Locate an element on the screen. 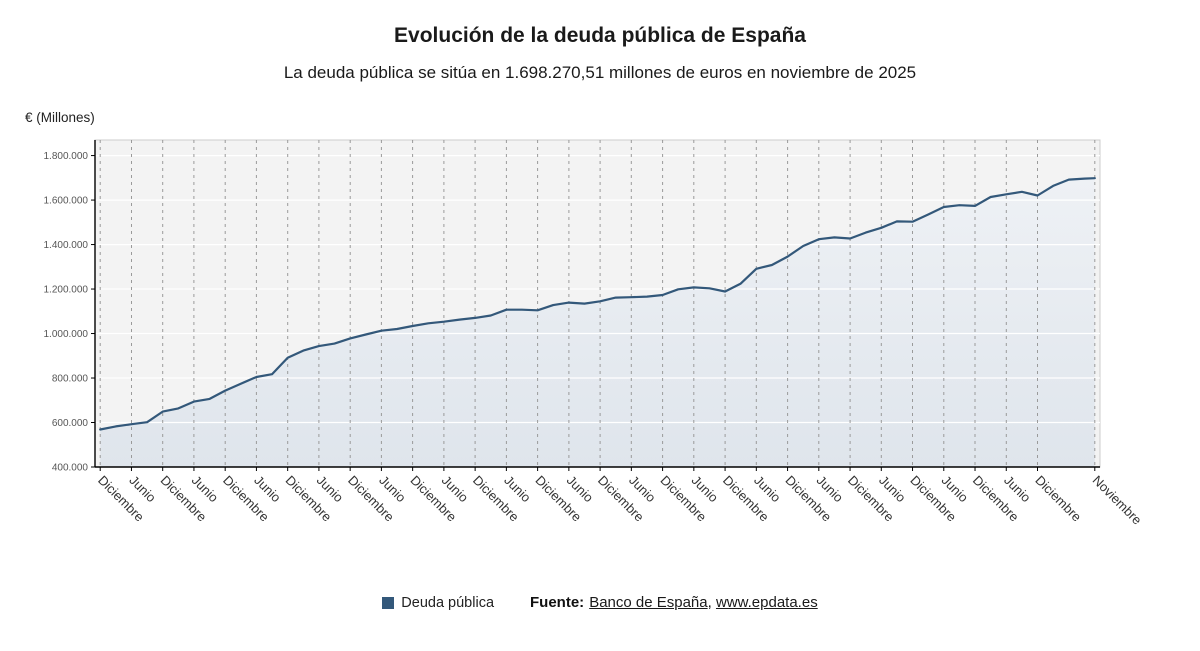 The image size is (1200, 651). legend-marker is located at coordinates (388, 602).